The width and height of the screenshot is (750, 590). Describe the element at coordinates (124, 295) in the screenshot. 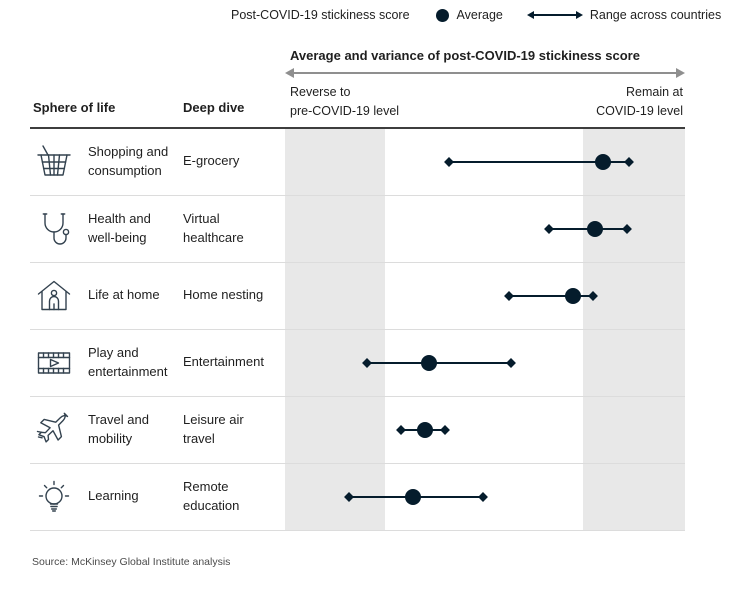

I see `sphere-label: Life at home` at that location.